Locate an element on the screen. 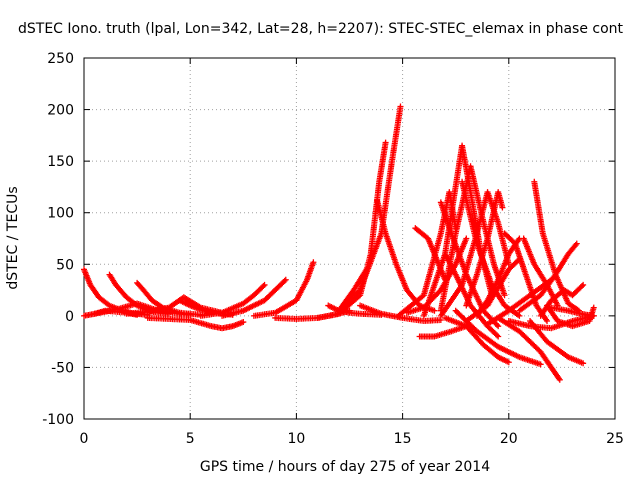  x-tick-label: 10 is located at coordinates (296, 439).